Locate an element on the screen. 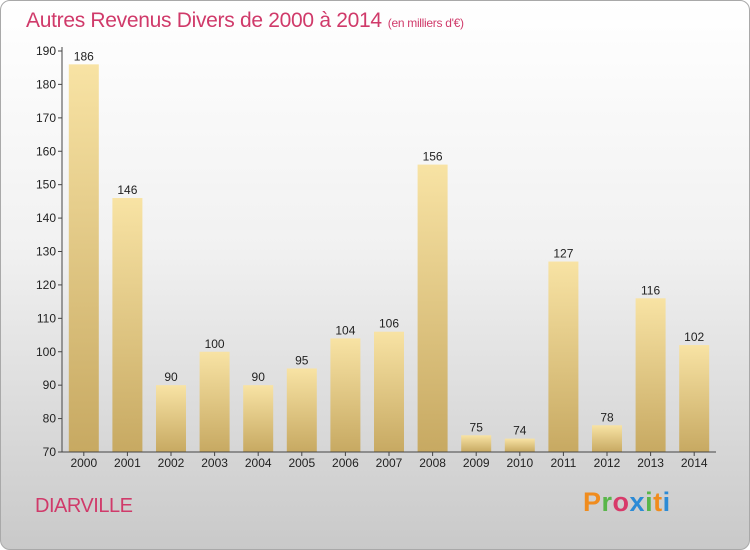 This screenshot has height=550, width=750. y-tick-label-190: 190 is located at coordinates (46, 51).